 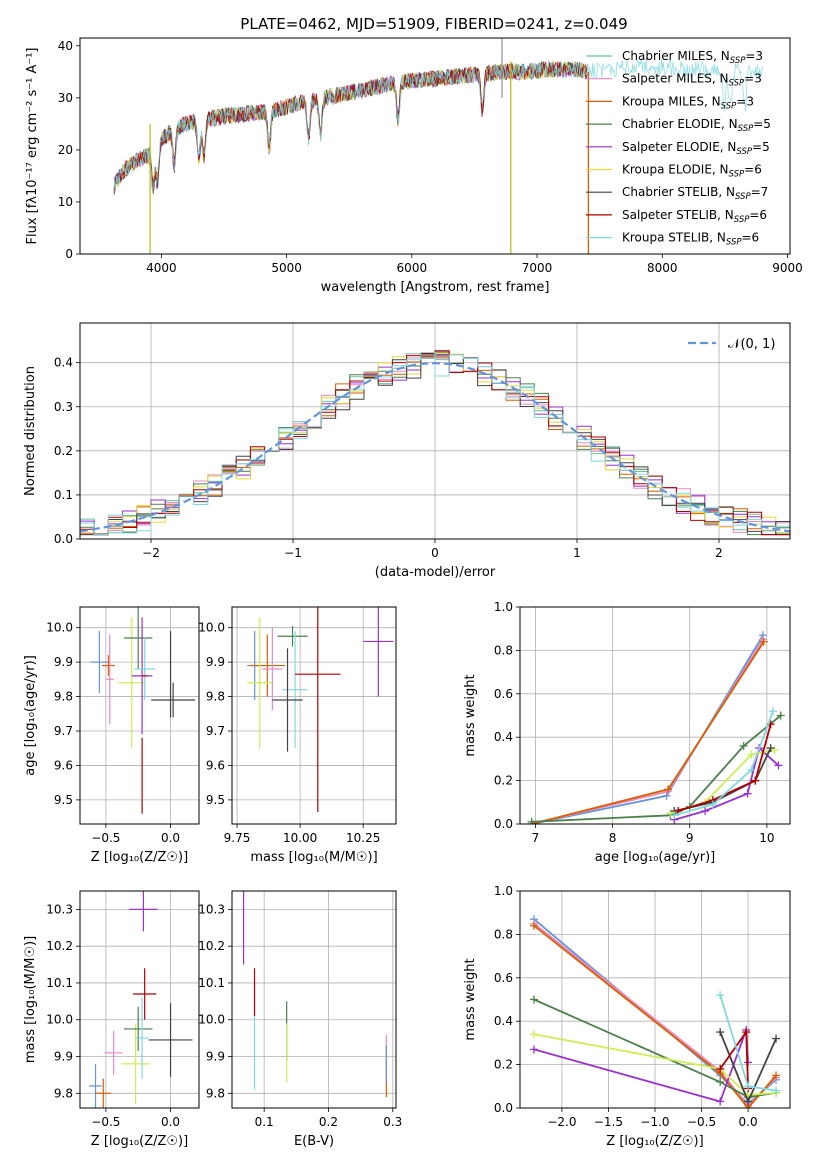 I want to click on y-tick-label: 10.1, so click(x=211, y=983).